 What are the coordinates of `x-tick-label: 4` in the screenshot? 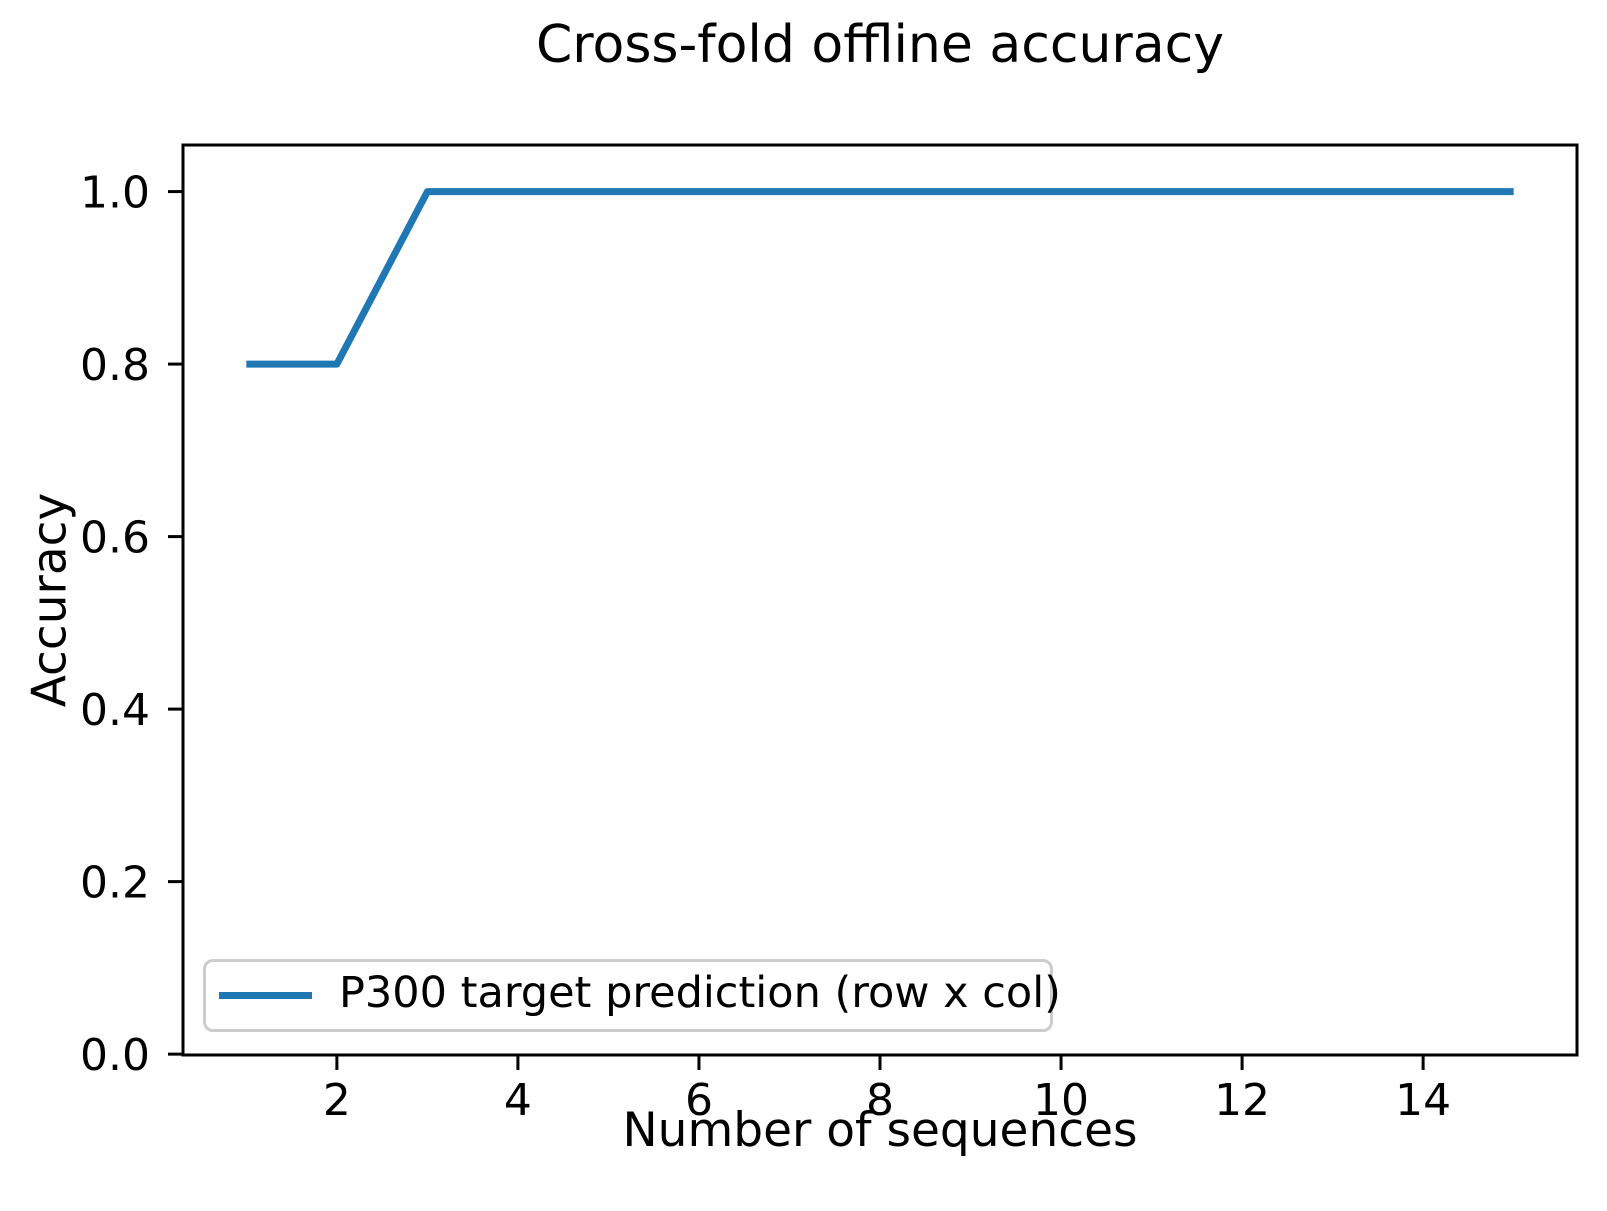 It's located at (518, 1100).